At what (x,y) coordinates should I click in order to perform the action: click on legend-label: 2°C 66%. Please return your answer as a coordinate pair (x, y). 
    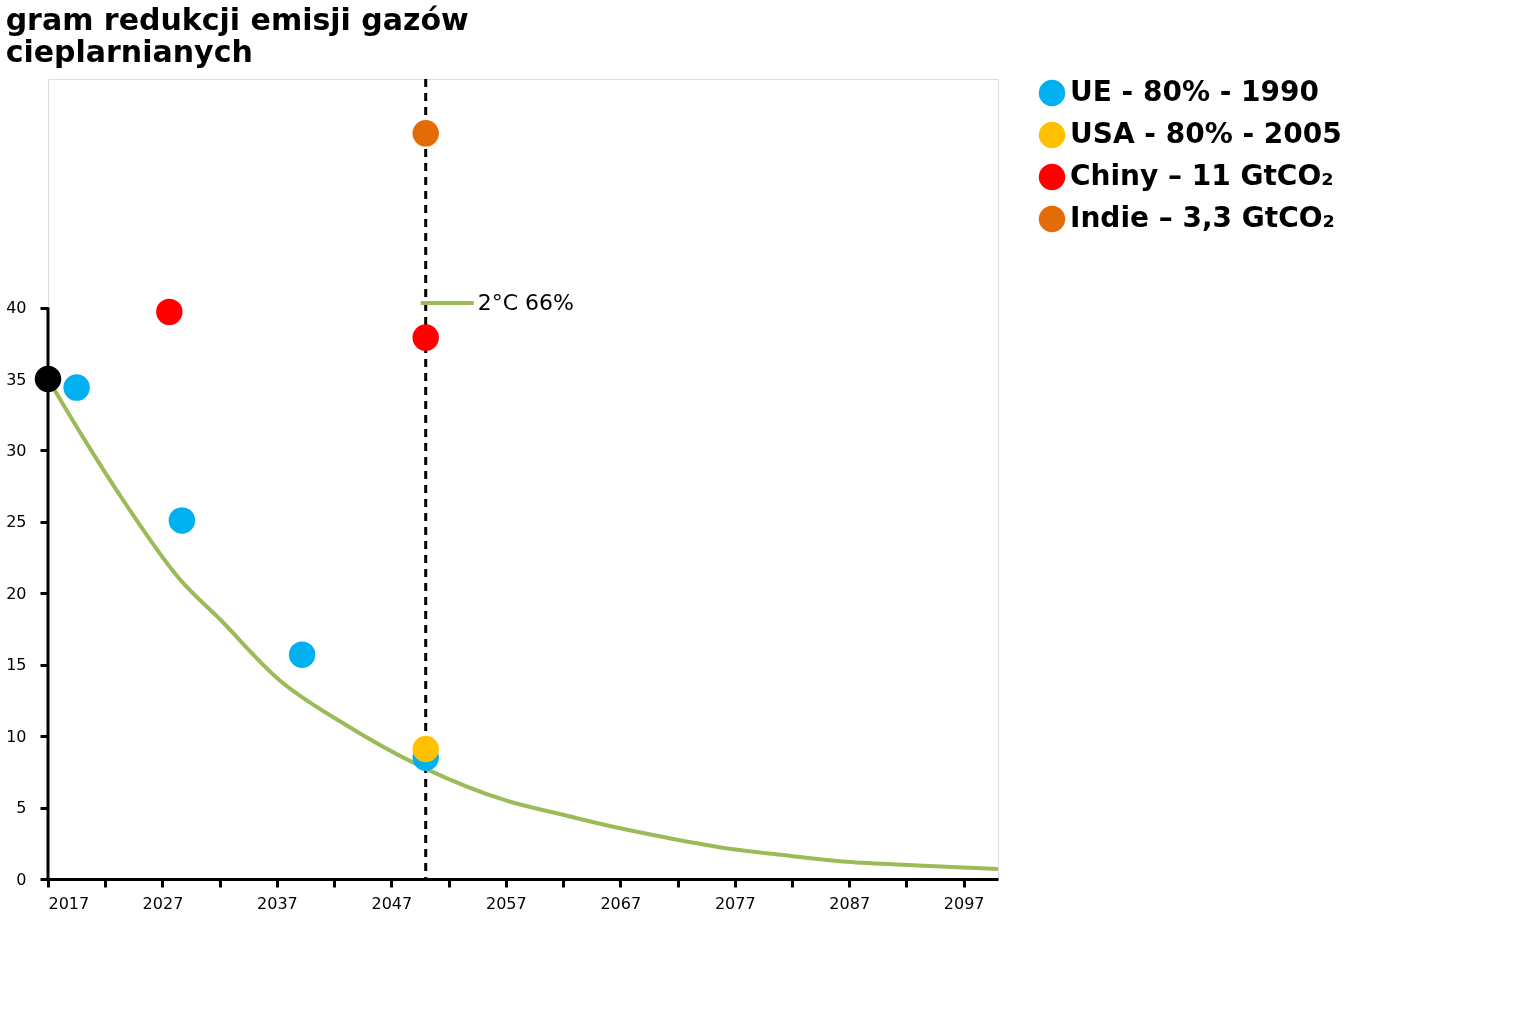
    Looking at the image, I should click on (525, 302).